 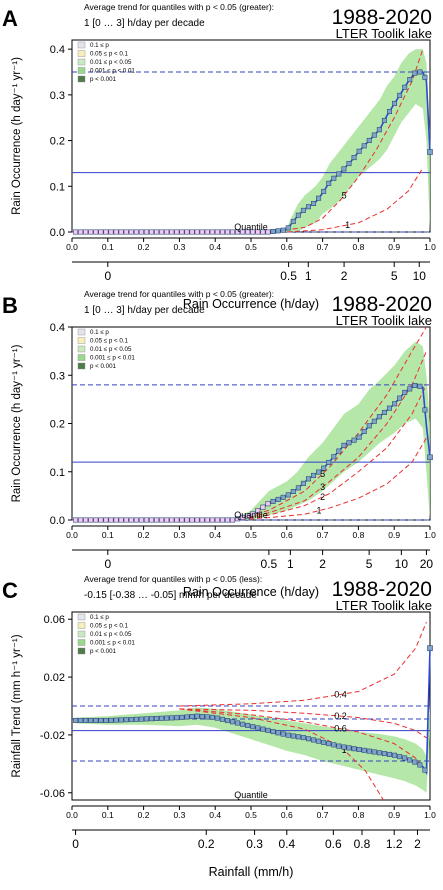 What do you see at coordinates (99, 45) in the screenshot?
I see `legend-label: 0.1 ≤ p` at bounding box center [99, 45].